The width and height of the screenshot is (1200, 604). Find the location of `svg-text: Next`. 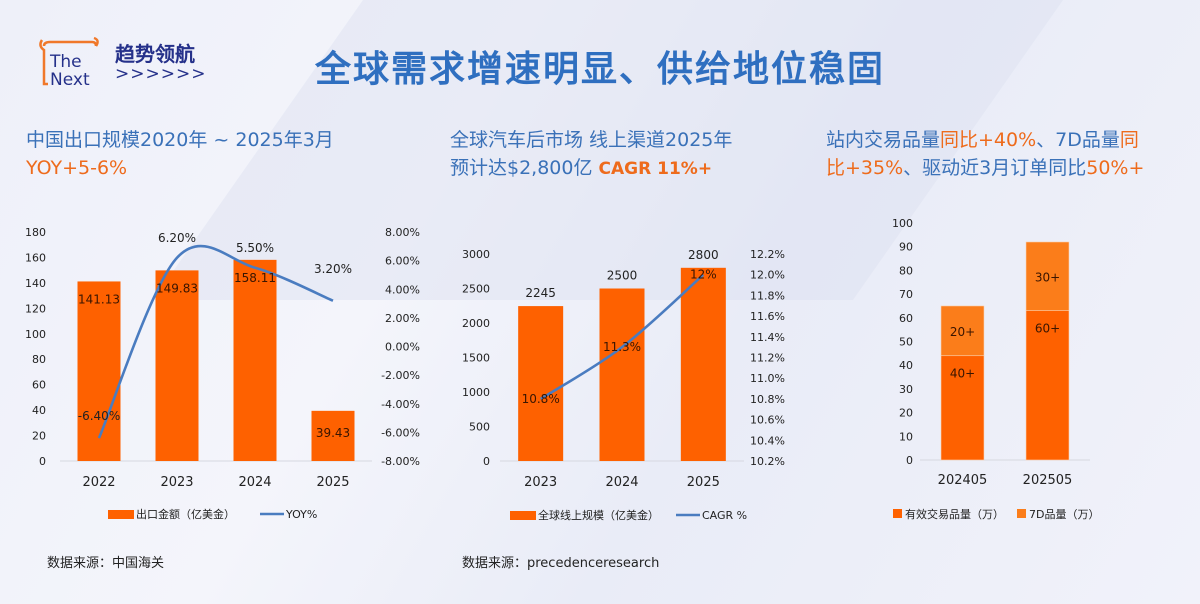

svg-text: Next is located at coordinates (70, 79).